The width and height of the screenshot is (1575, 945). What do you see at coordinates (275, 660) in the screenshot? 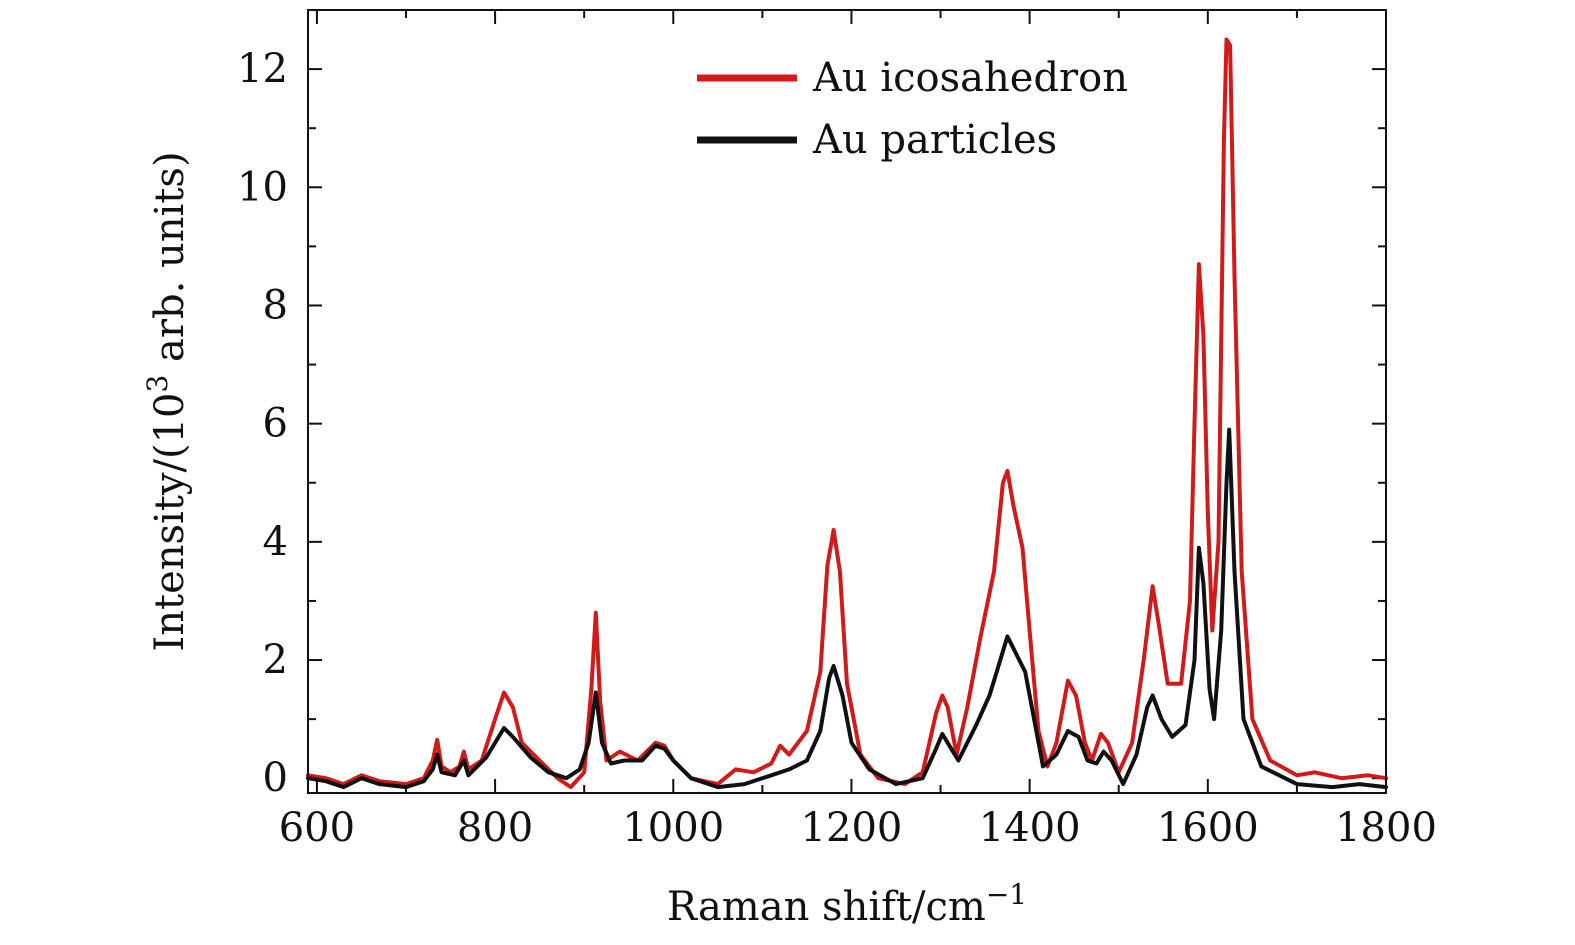
I see `y-tick-label: 2` at bounding box center [275, 660].